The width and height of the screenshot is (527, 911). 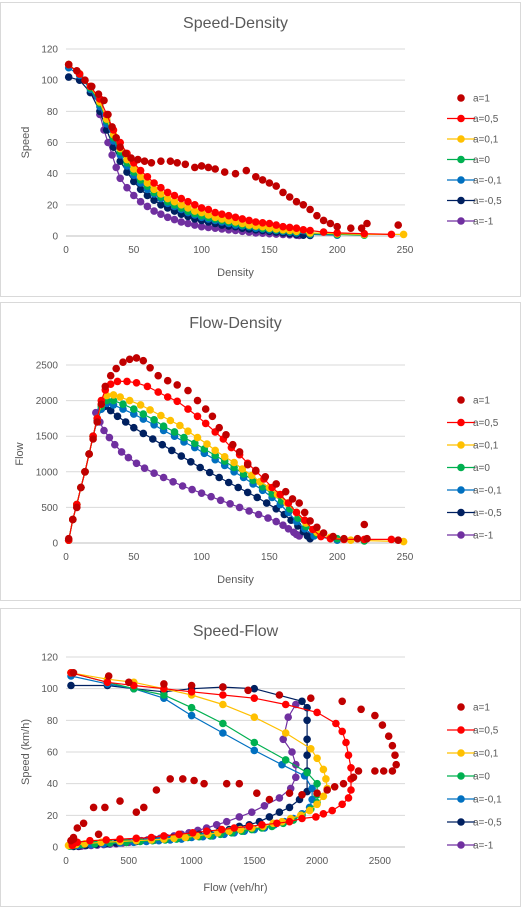 I want to click on x-tick-label: 0, so click(x=66, y=861).